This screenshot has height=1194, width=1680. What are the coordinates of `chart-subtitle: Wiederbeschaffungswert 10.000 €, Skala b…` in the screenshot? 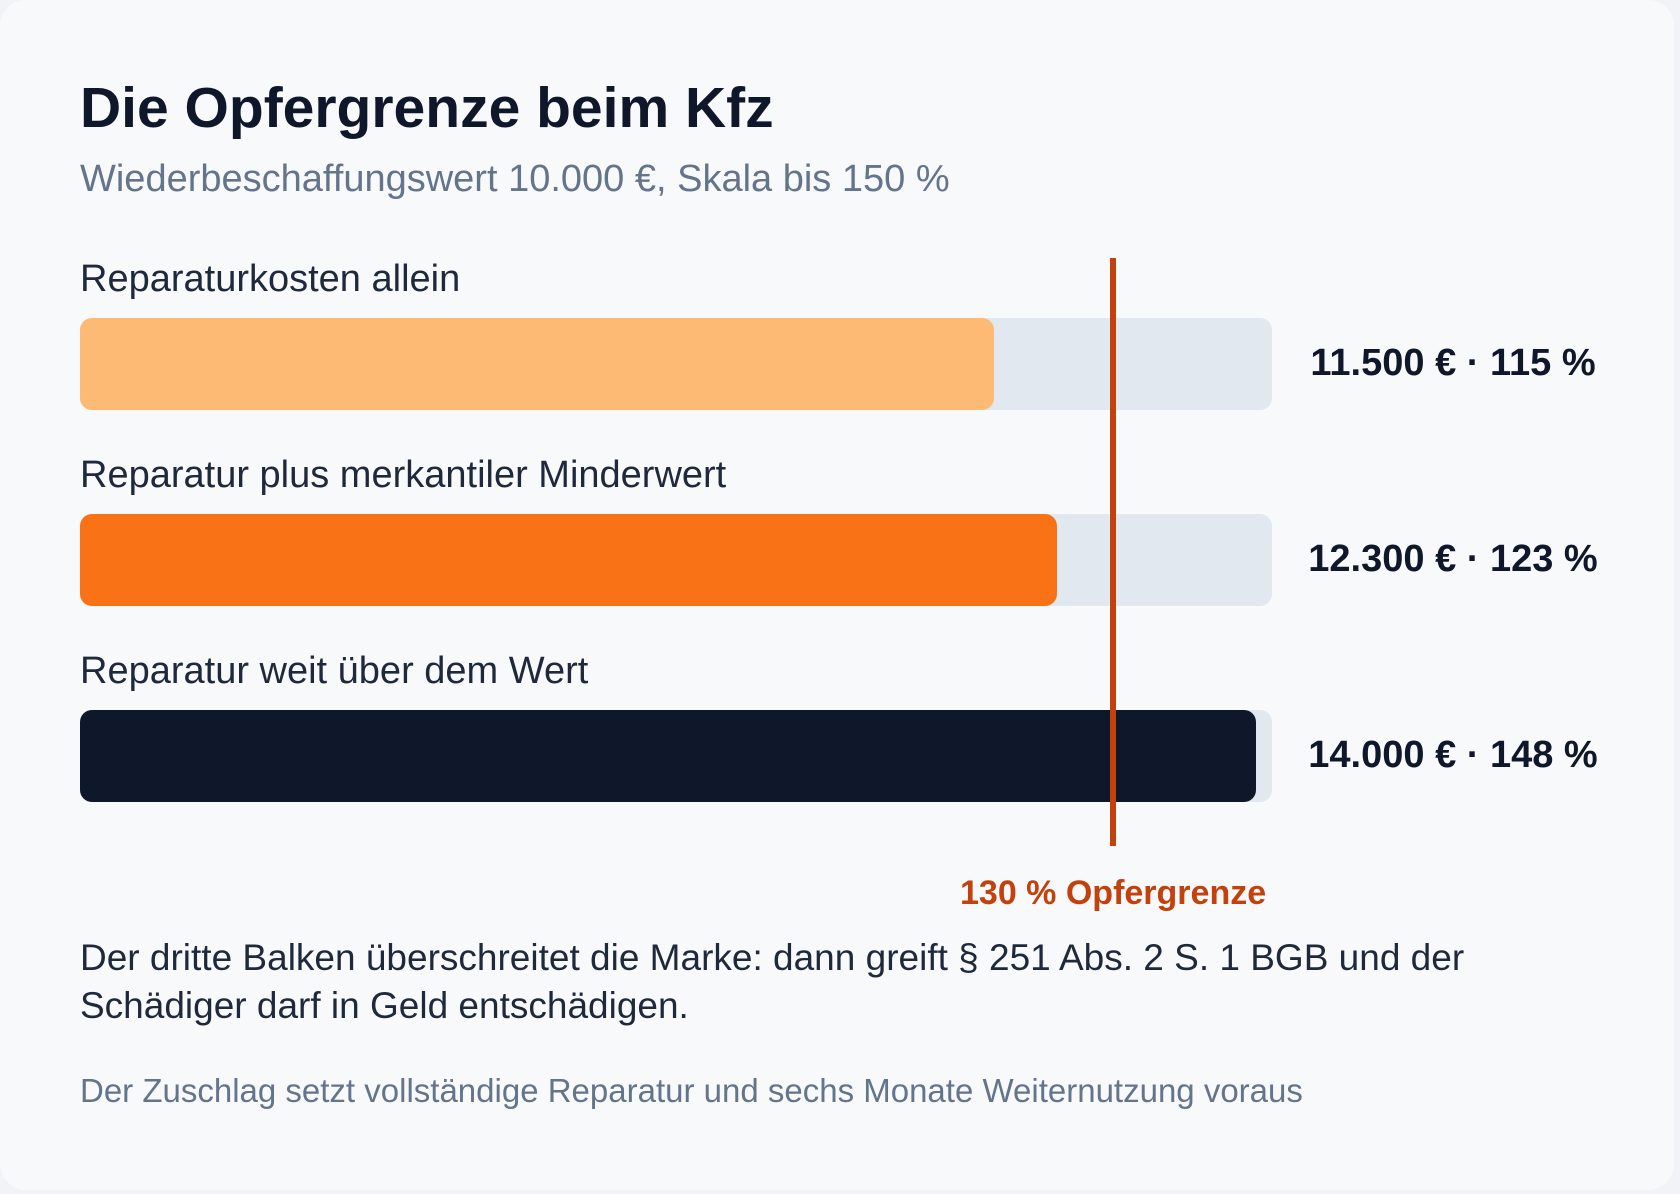 It's located at (515, 179).